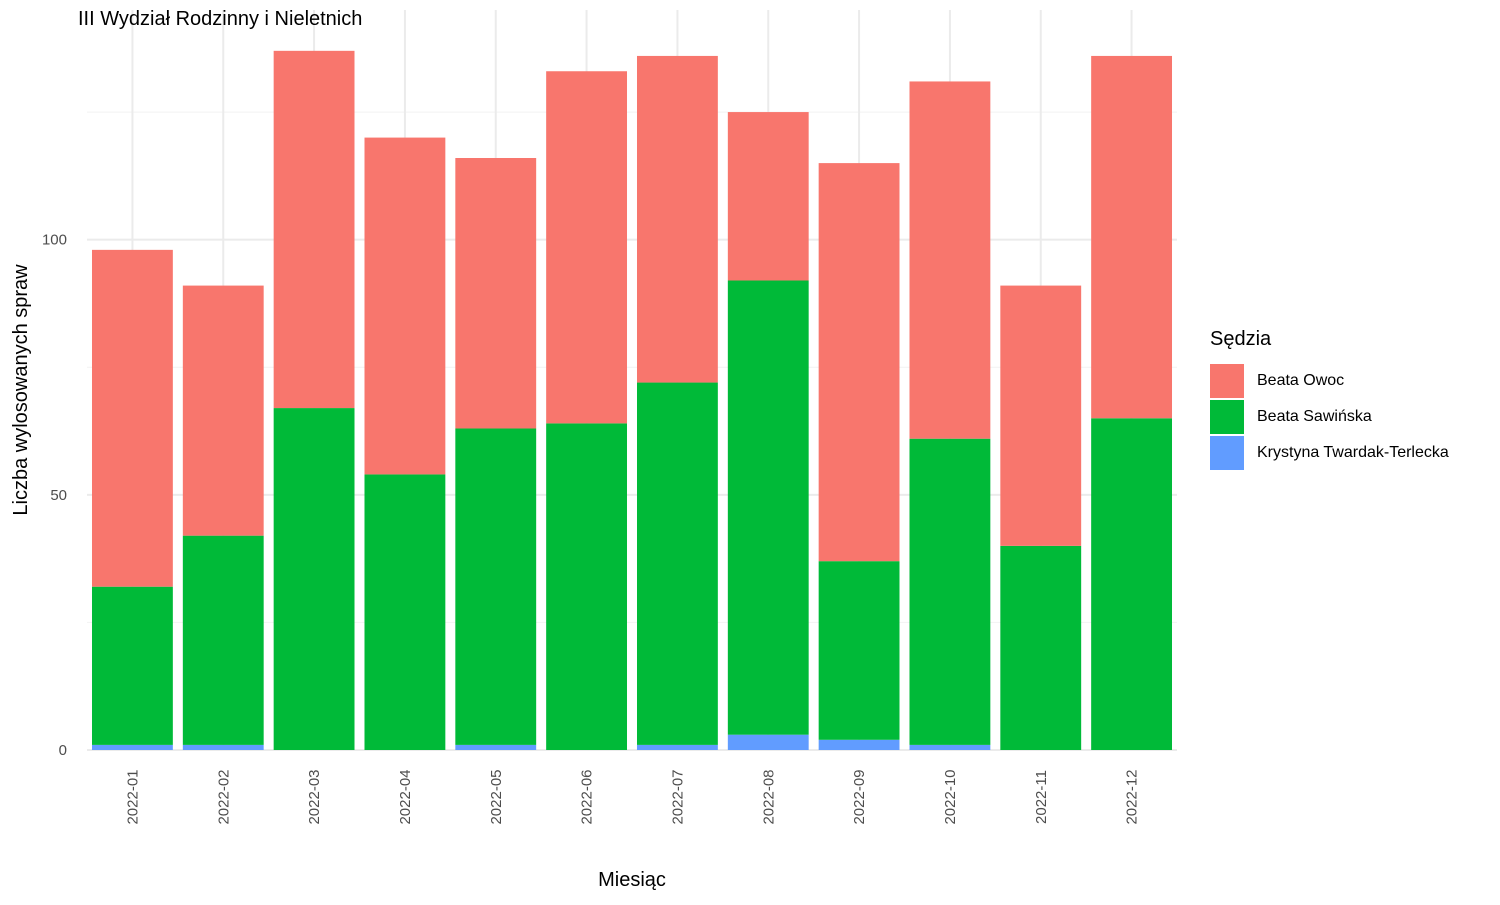 The width and height of the screenshot is (1500, 905). I want to click on x-tick-label: 2022-08, so click(768, 796).